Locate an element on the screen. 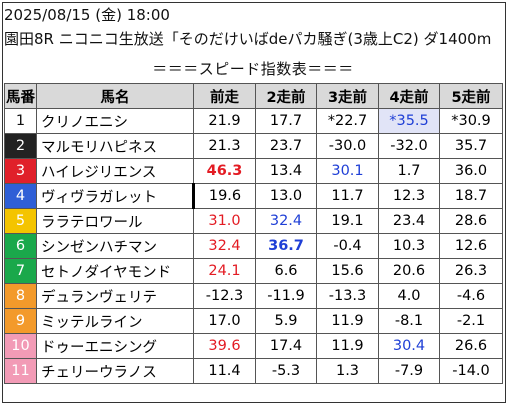 This screenshot has width=510, height=407. speed-index-cell: 26.3 is located at coordinates (471, 271).